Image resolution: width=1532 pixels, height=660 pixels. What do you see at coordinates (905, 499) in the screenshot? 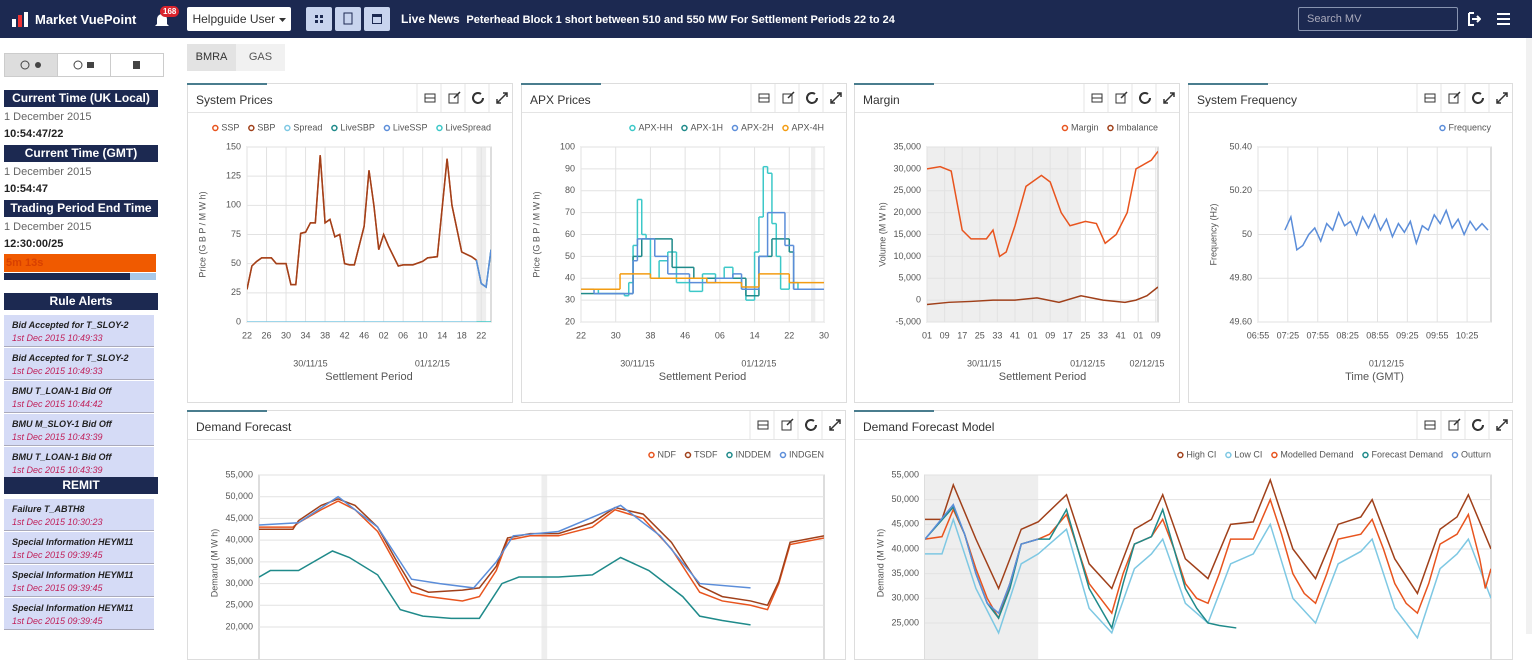
I see `y-tick-label: 50,000` at bounding box center [905, 499].